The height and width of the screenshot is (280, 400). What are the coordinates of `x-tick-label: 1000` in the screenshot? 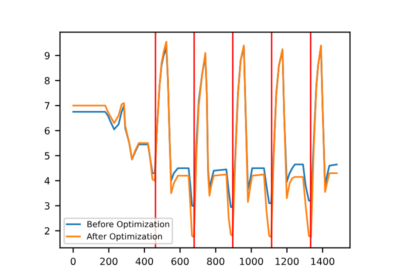 It's located at (252, 262).